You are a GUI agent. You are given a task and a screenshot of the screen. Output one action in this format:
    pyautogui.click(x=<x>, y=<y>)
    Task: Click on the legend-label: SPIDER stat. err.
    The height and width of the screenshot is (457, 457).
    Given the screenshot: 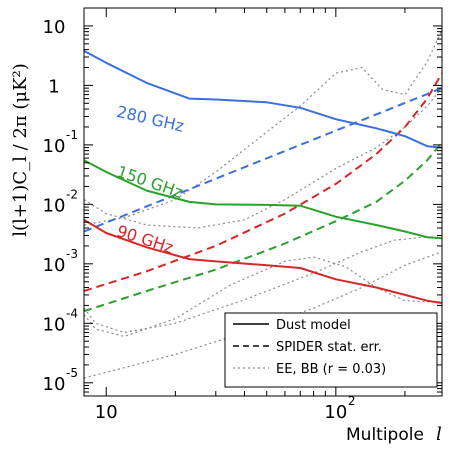 What is the action you would take?
    pyautogui.click(x=329, y=347)
    